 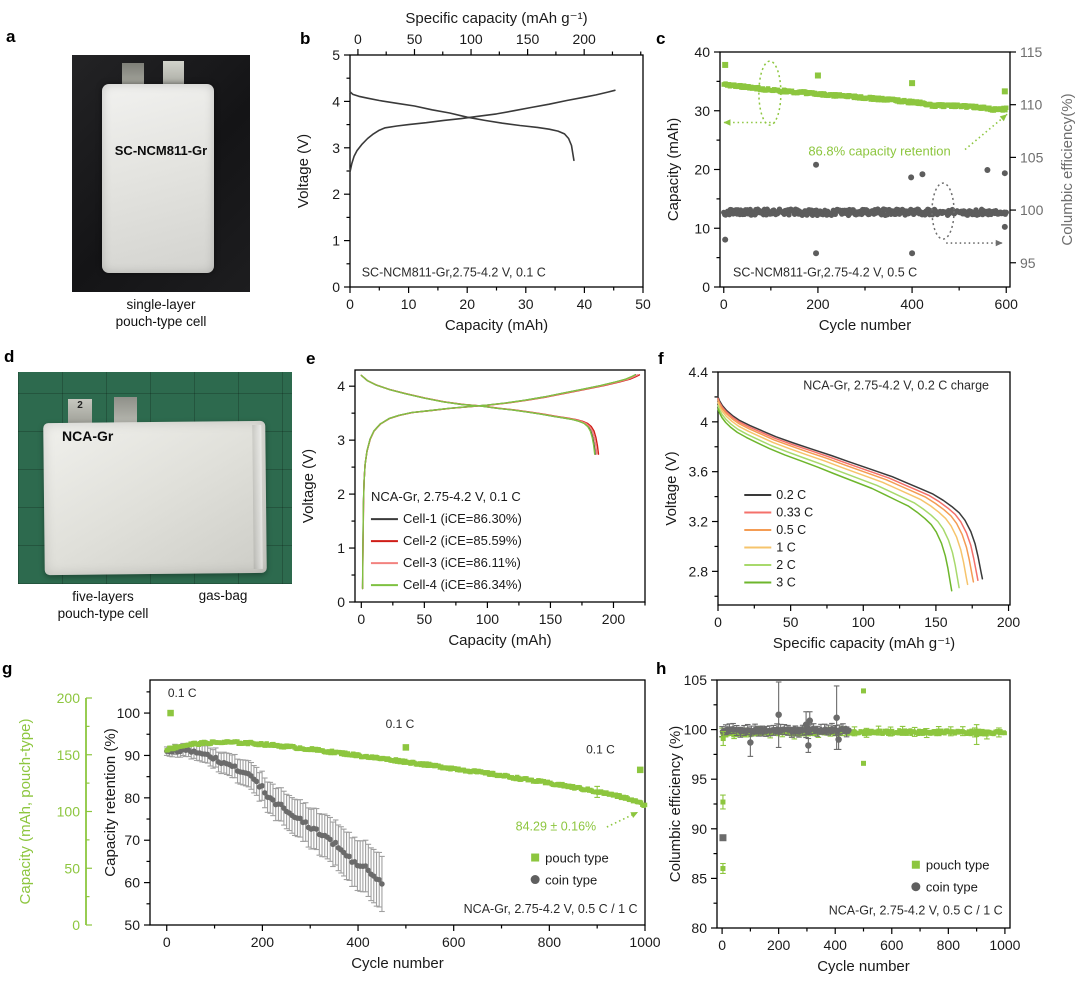 What do you see at coordinates (462, 562) in the screenshot?
I see `svg-text: Cell-3 (iCE=86.11%)` at bounding box center [462, 562].